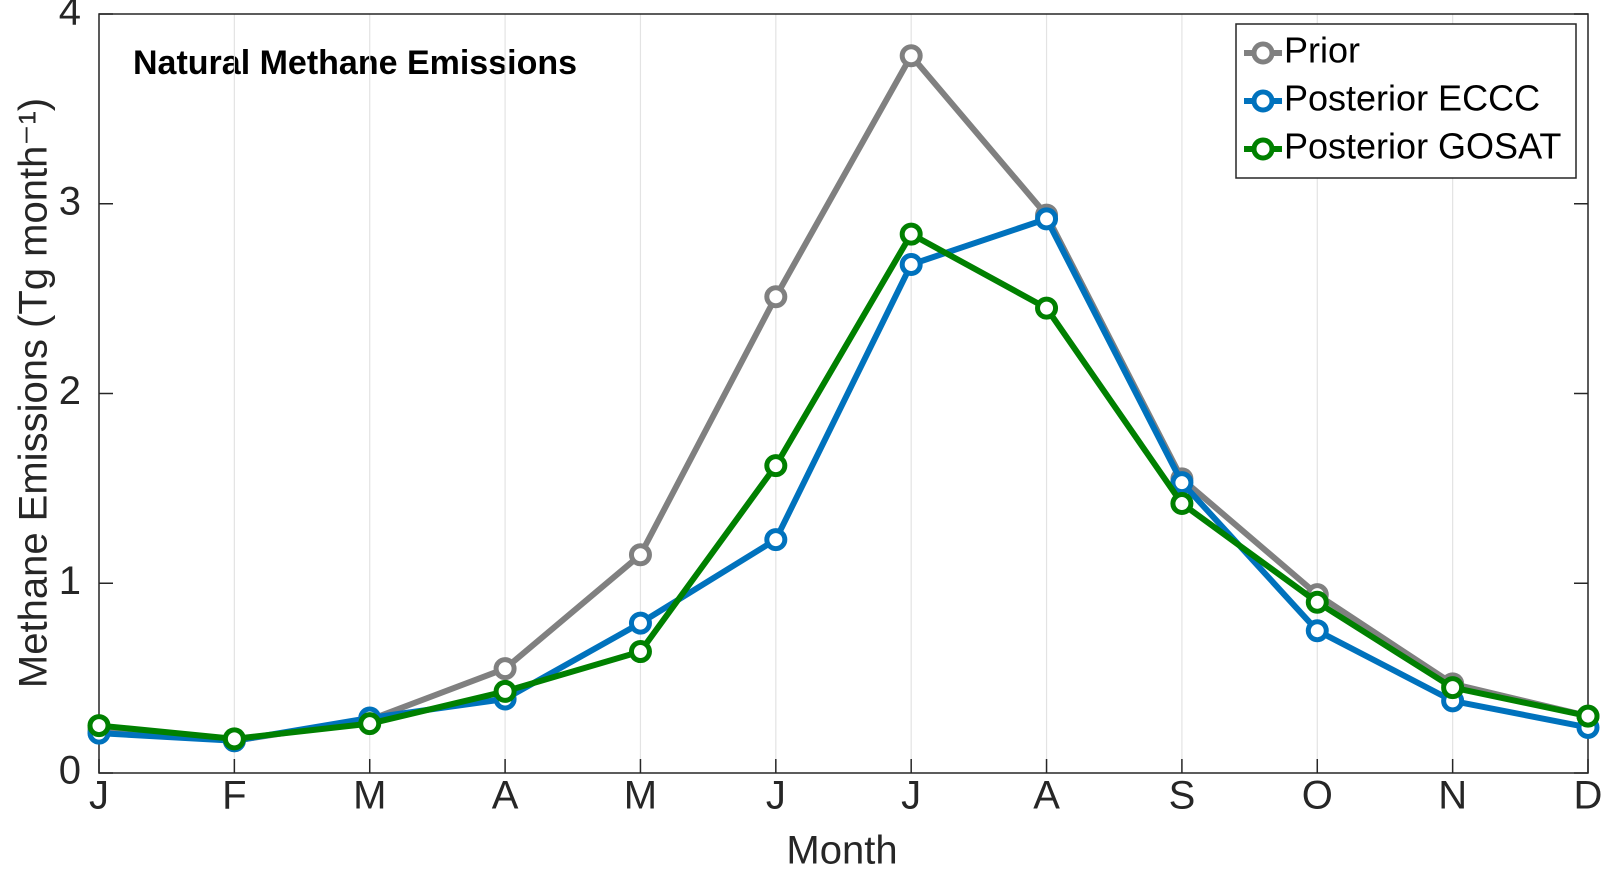 This screenshot has width=1603, height=888. I want to click on legend-box, so click(1406, 101).